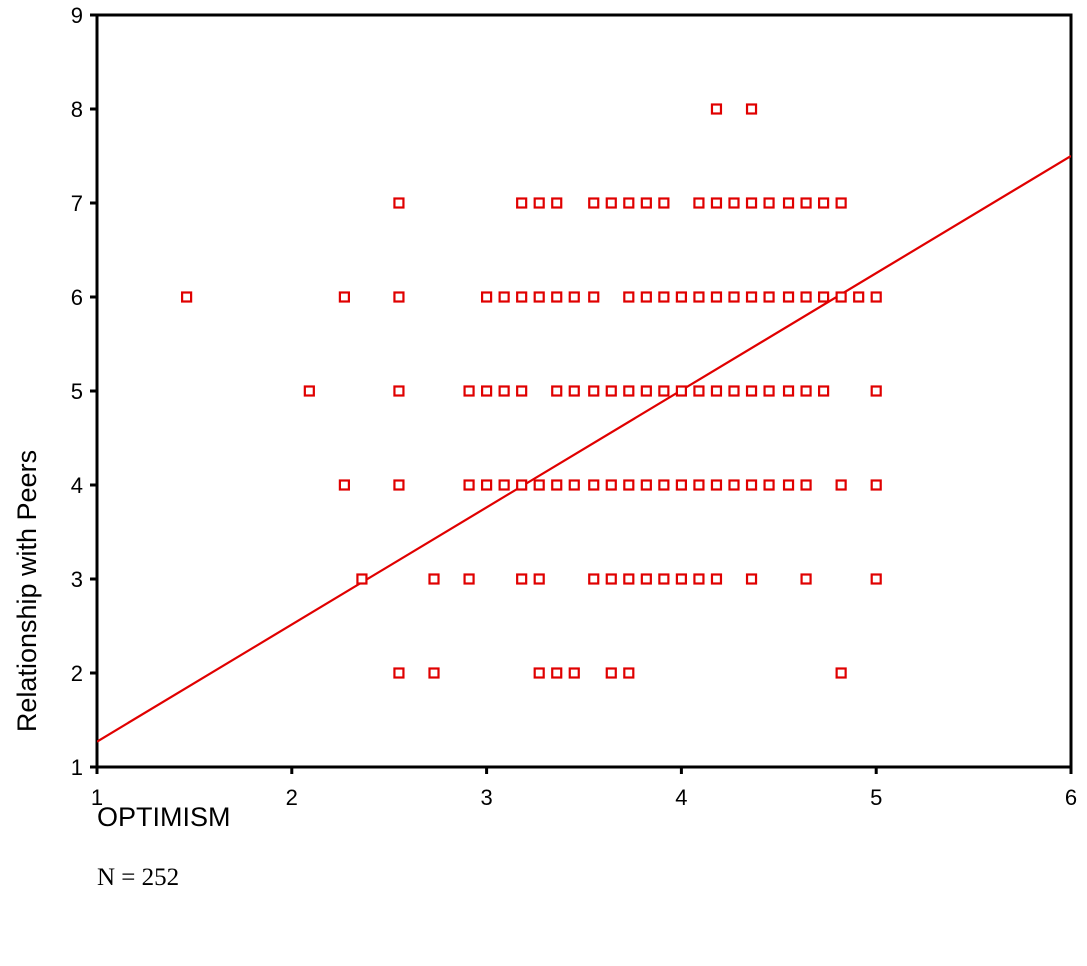 Image resolution: width=1087 pixels, height=966 pixels. What do you see at coordinates (876, 797) in the screenshot?
I see `x-tick-label: 5` at bounding box center [876, 797].